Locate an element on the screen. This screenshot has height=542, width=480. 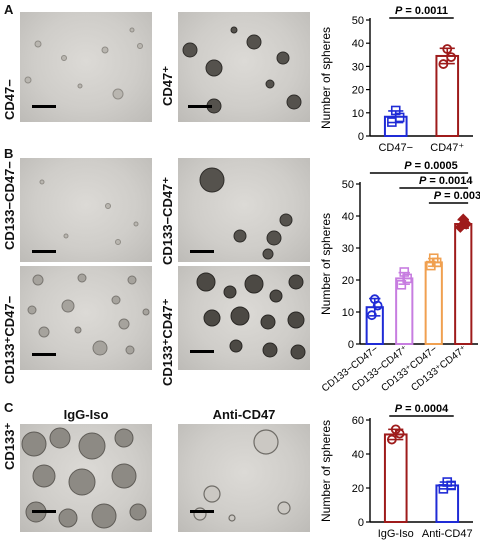
micrograph-anti-cd47 is located at coordinates (244, 478).